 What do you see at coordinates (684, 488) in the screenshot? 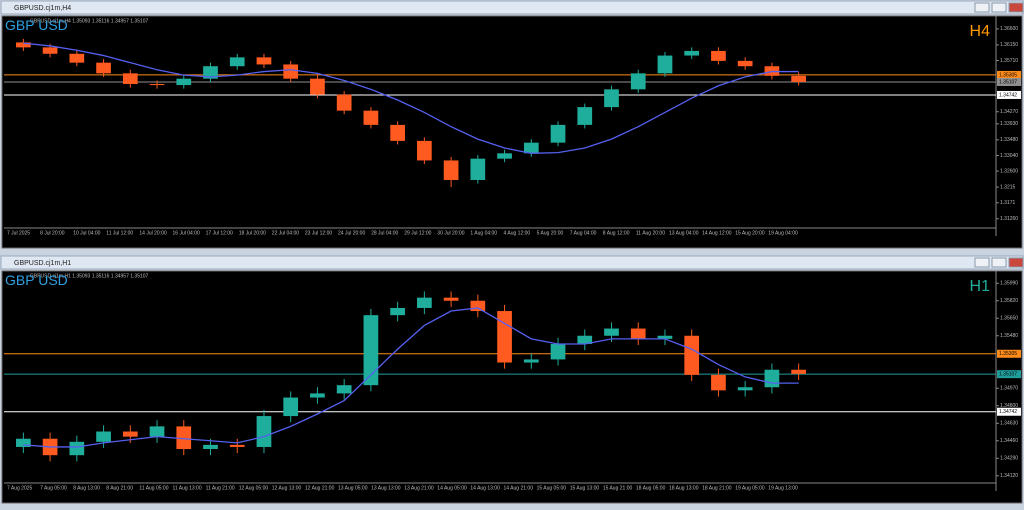
I see `x-tick-label: 18 Aug 13:00` at bounding box center [684, 488].